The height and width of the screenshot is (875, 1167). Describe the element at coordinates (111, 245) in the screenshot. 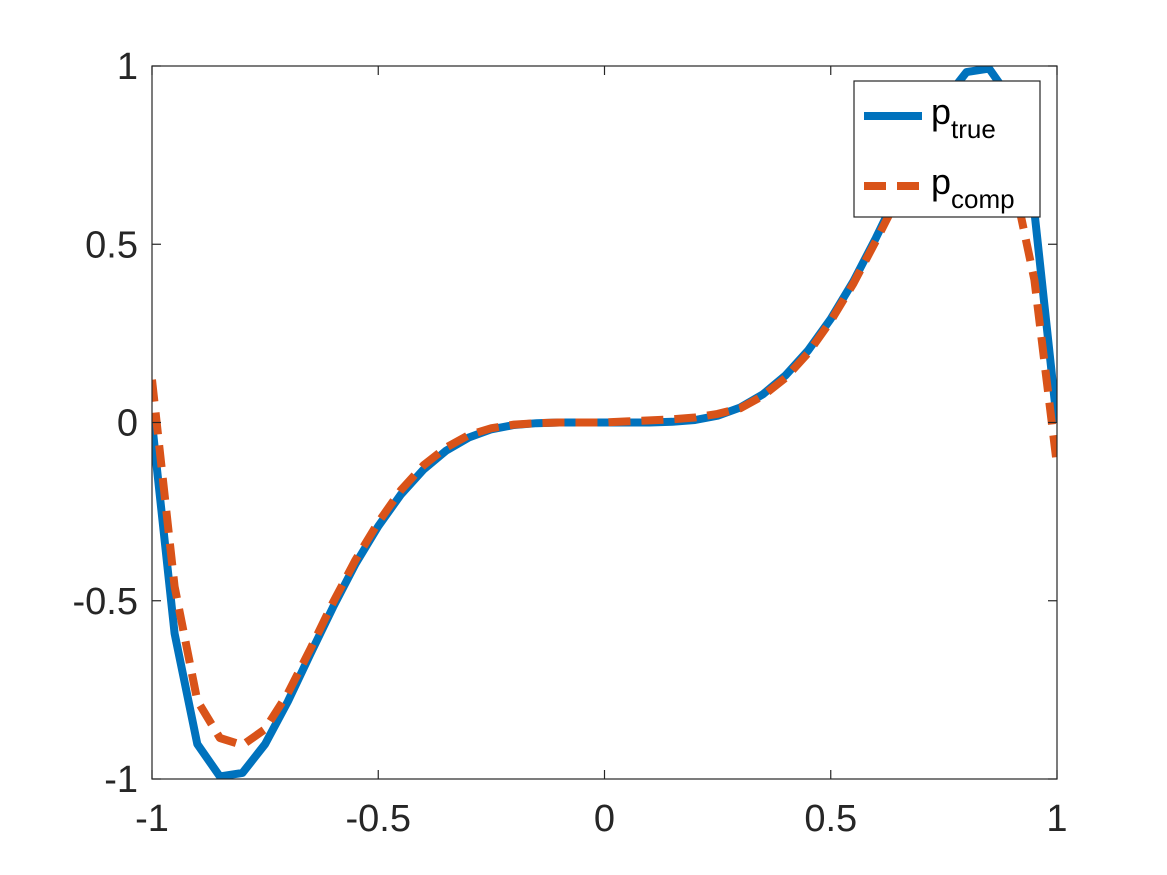

I see `y-tick-label: 0.5` at that location.